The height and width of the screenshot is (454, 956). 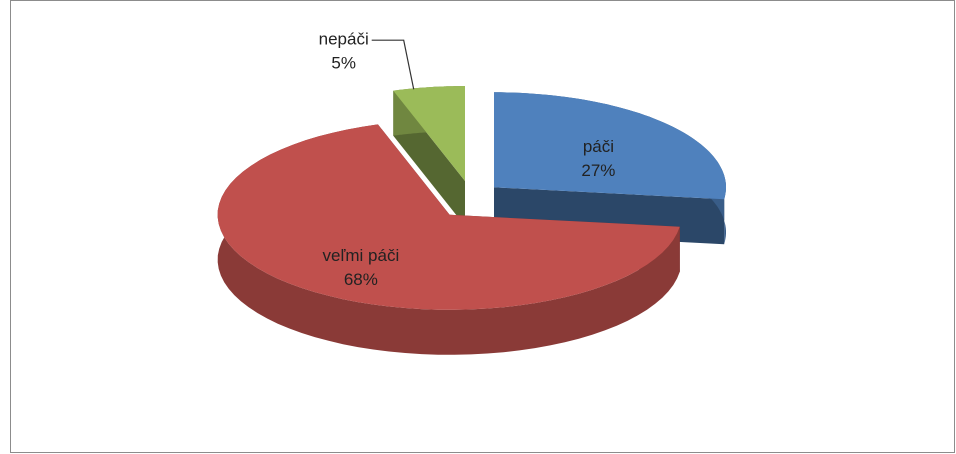 What do you see at coordinates (361, 279) in the screenshot?
I see `data-label-value: 68%` at bounding box center [361, 279].